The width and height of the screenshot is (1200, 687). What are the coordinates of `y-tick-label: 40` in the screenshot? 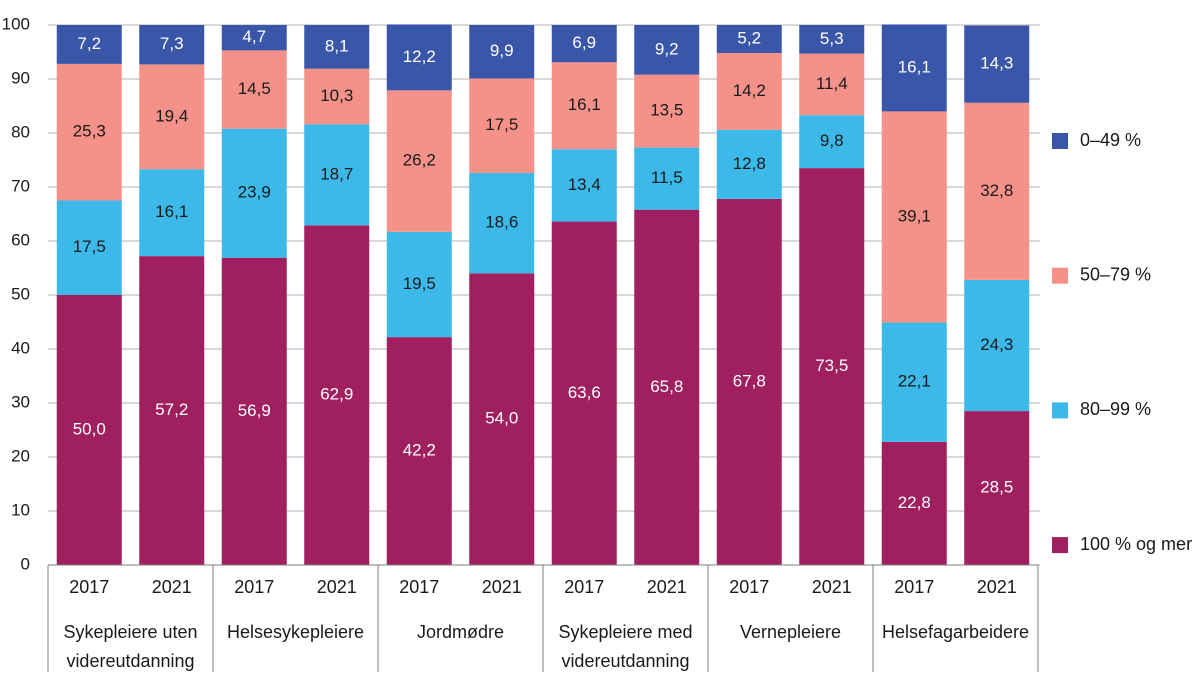 It's located at (20, 347).